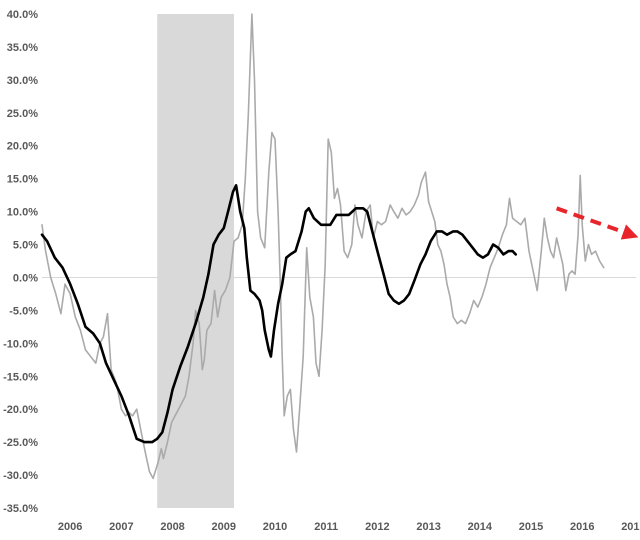  I want to click on x-tick-label: 2015, so click(531, 527).